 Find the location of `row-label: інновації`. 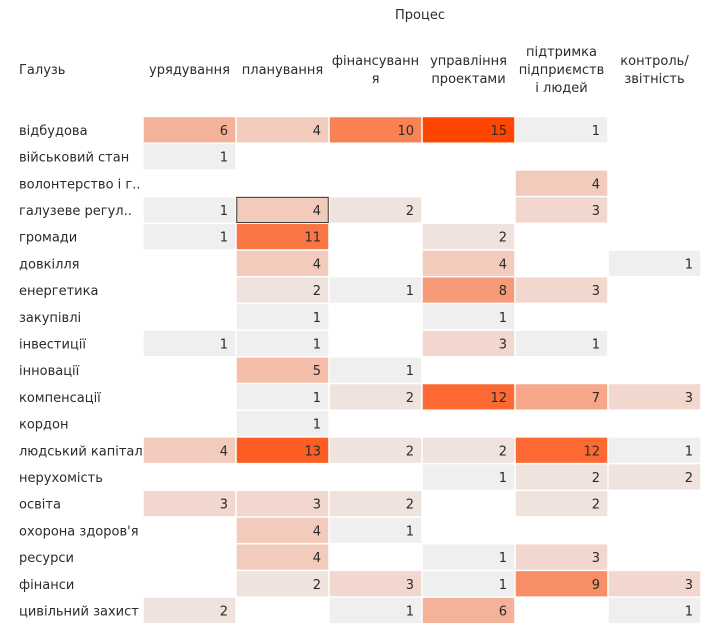

row-label: інновації is located at coordinates (49, 371).